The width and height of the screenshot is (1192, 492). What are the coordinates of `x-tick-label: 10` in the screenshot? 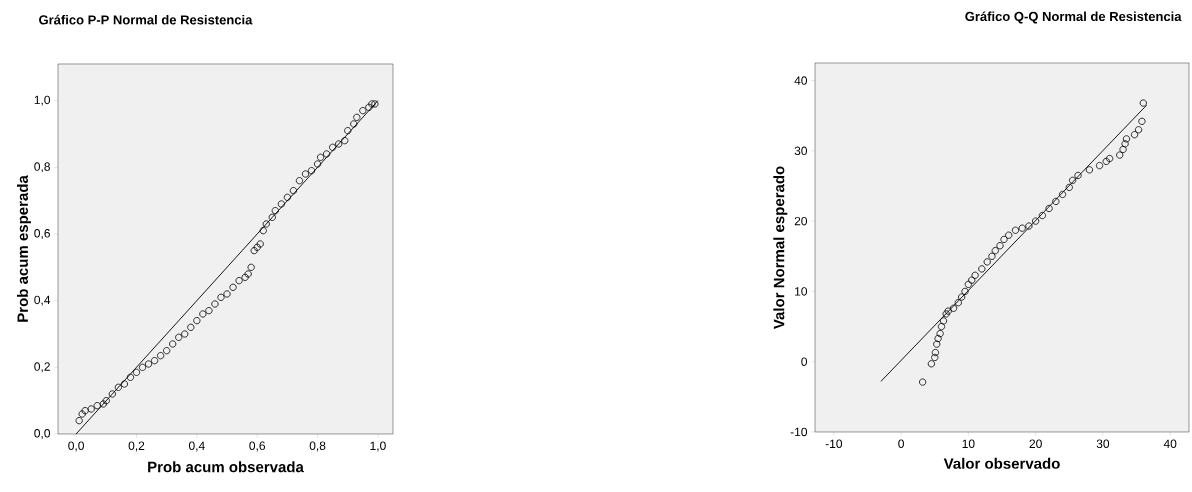 It's located at (968, 444).